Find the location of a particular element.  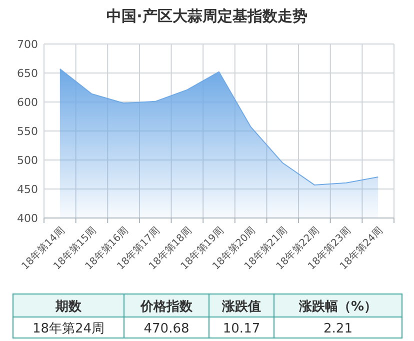

text: 10.17 is located at coordinates (241, 329).